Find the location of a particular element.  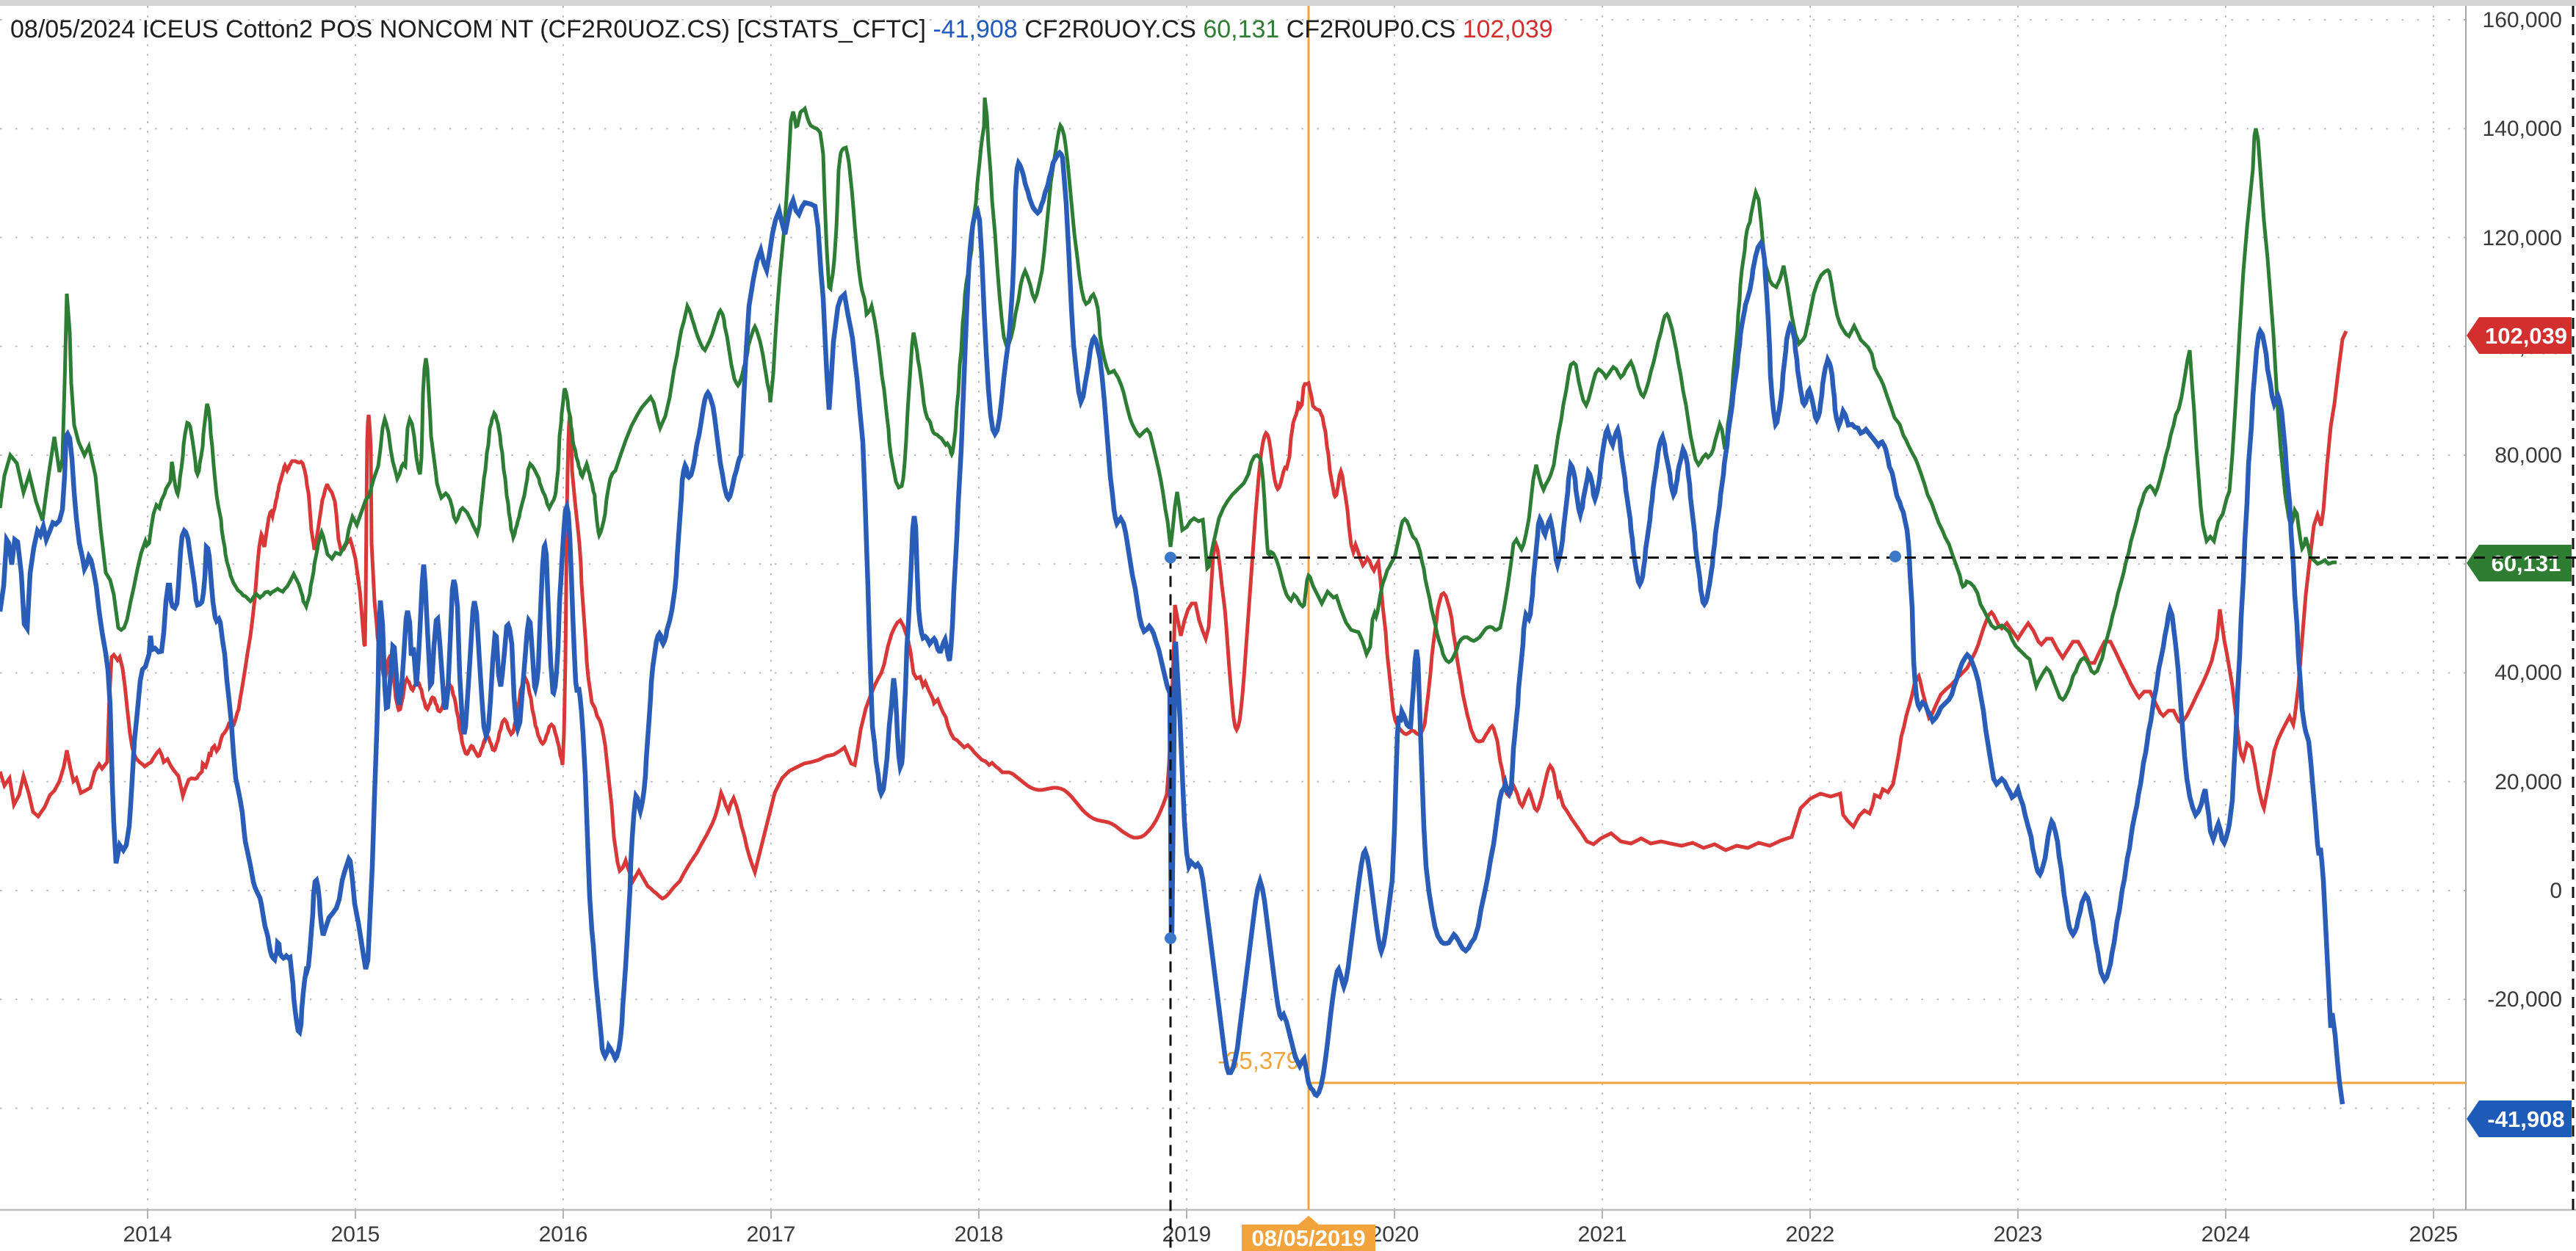

svg-text: 2023 is located at coordinates (2018, 1234).